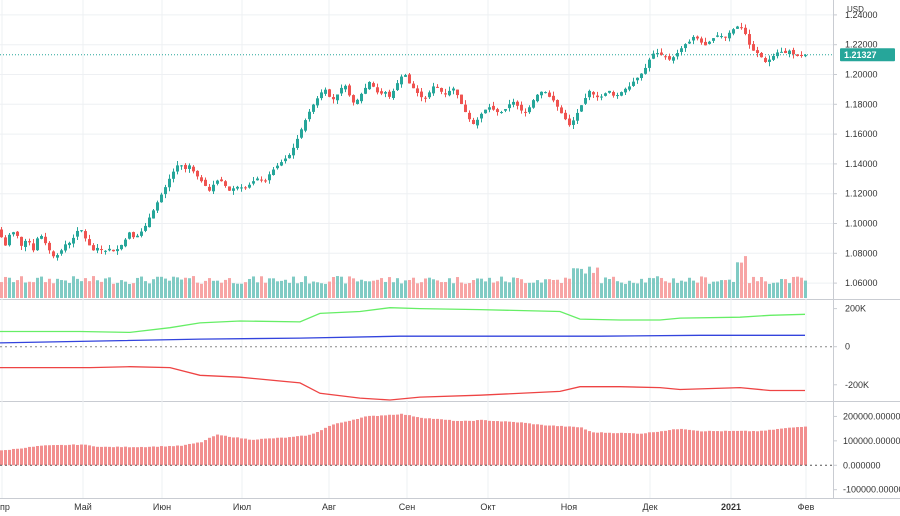 Image resolution: width=900 pixels, height=516 pixels. I want to click on x-tick-label: Июл, so click(242, 507).